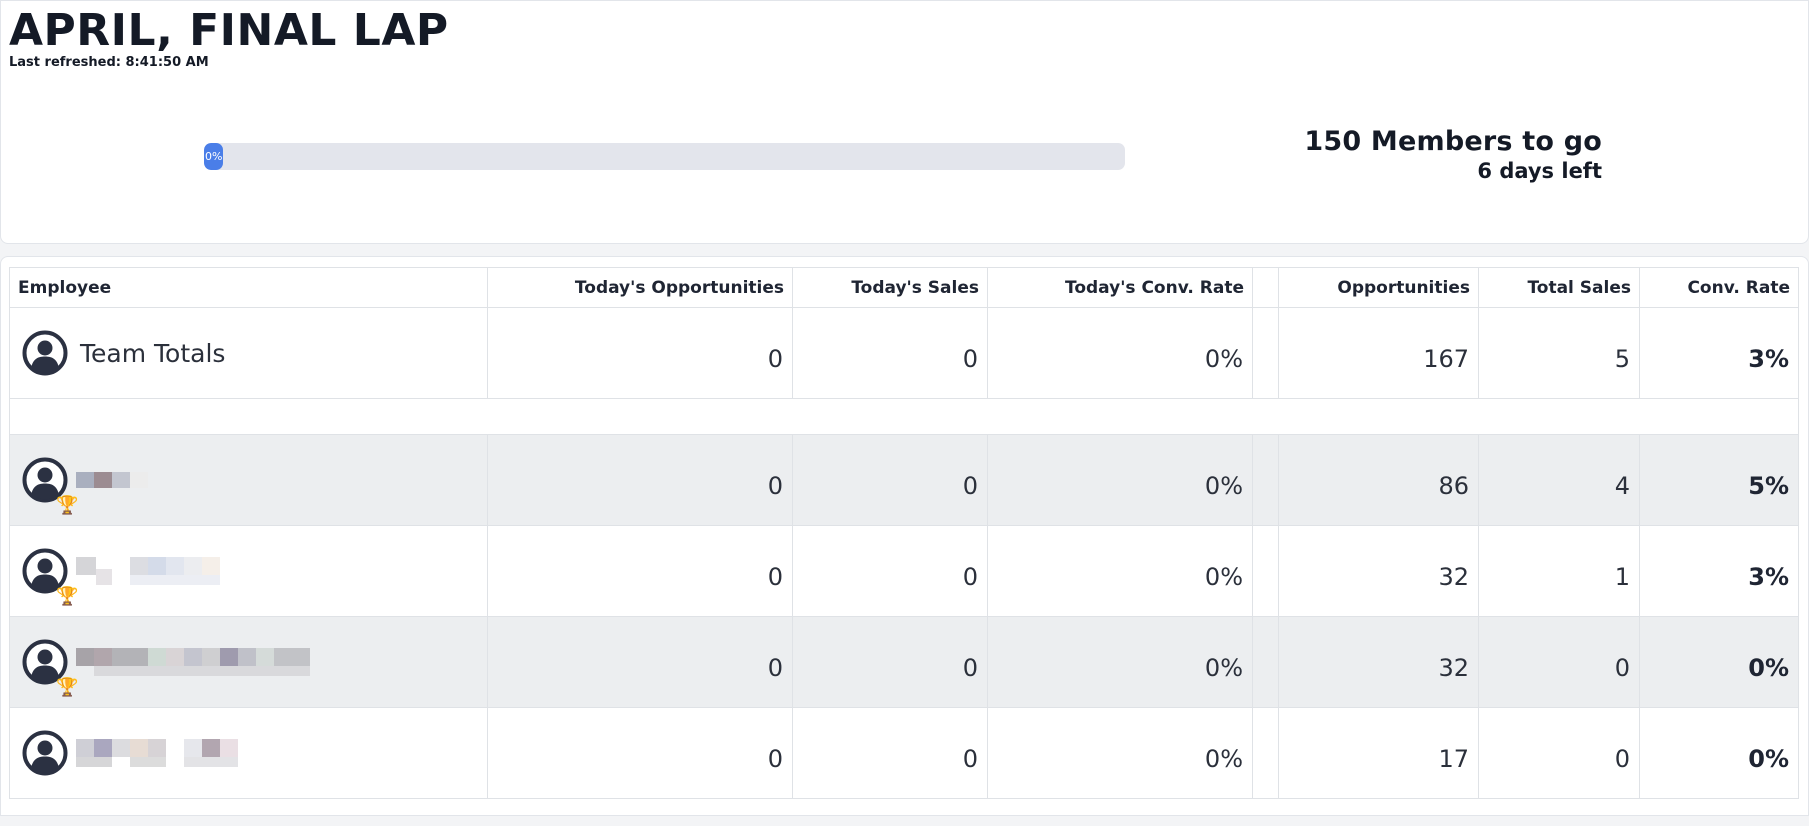  I want to click on column-header-todays-opportunities: Today's Opportunities, so click(640, 287).